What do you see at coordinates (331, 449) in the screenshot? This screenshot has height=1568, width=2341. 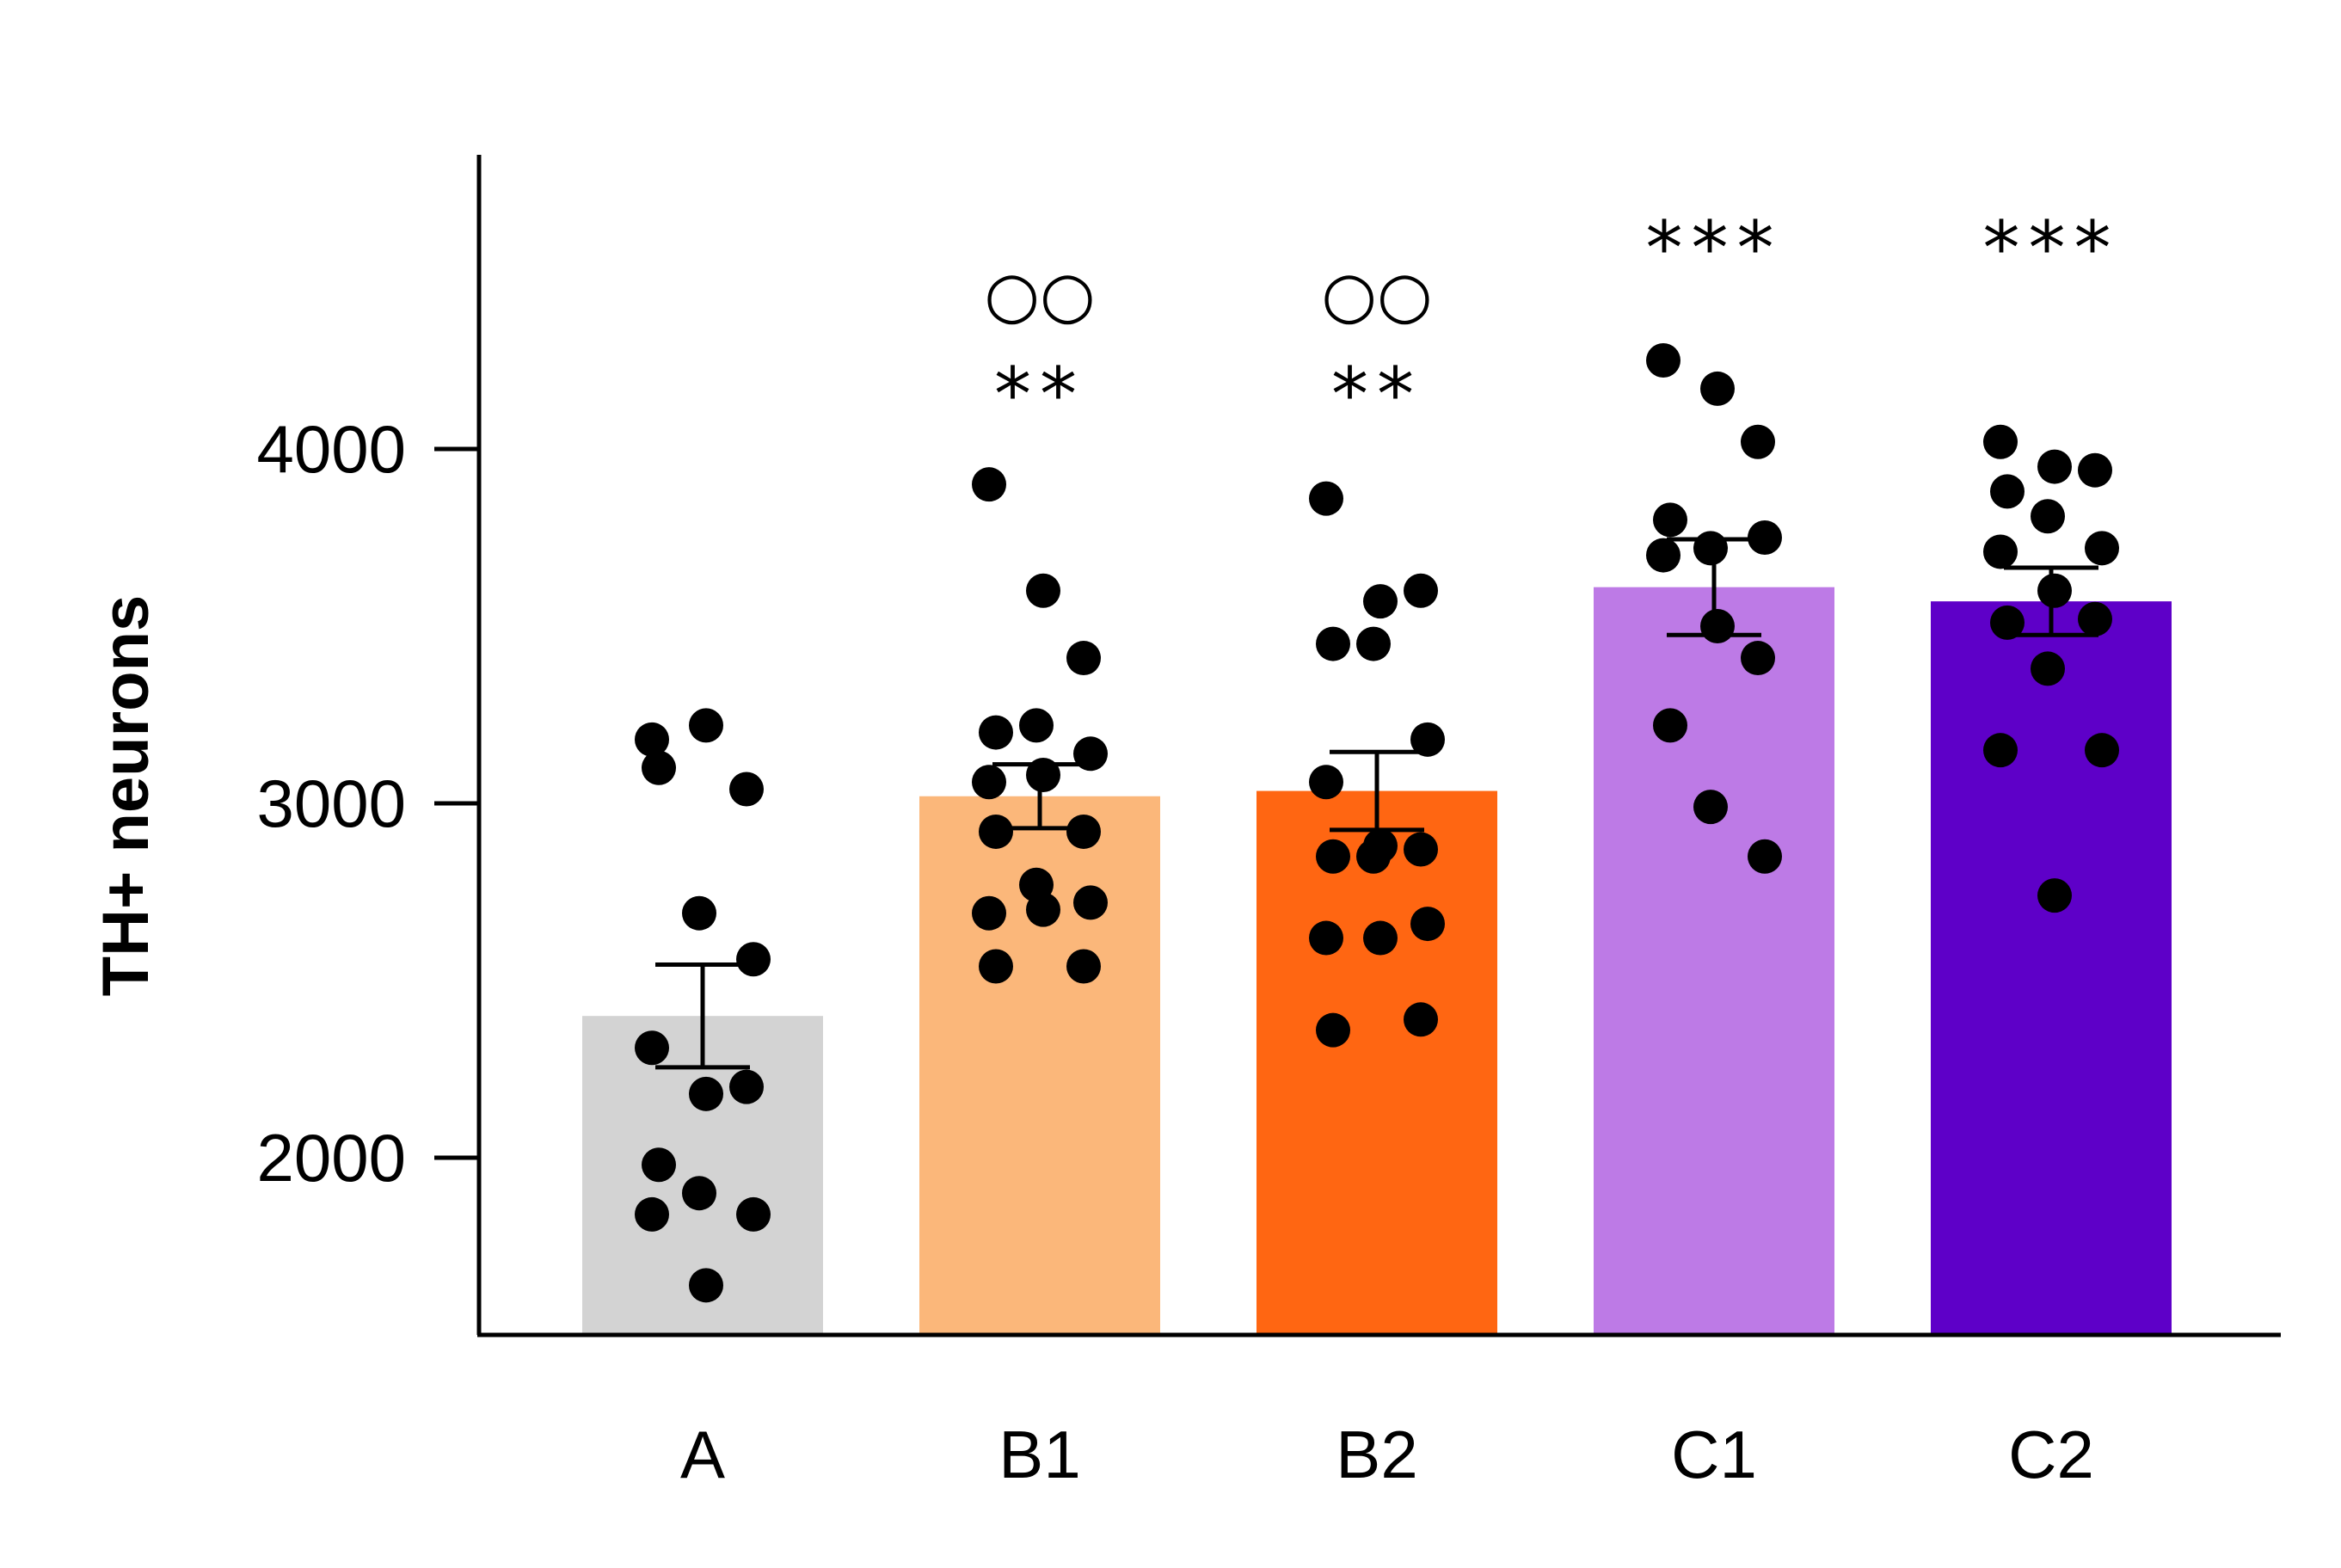 I see `y-tick-label: 4000` at bounding box center [331, 449].